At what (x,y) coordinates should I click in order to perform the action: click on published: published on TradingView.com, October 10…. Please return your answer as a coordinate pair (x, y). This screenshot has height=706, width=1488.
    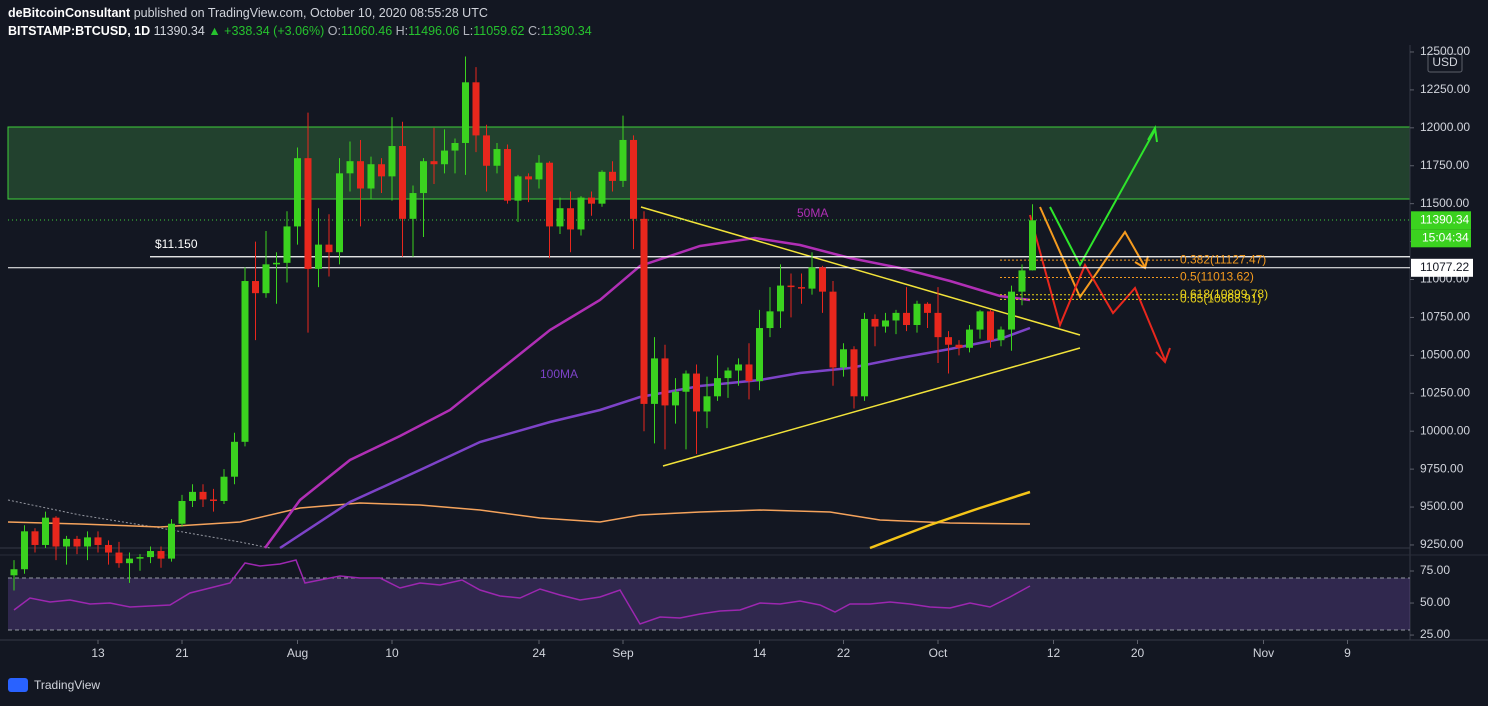
    Looking at the image, I should click on (310, 13).